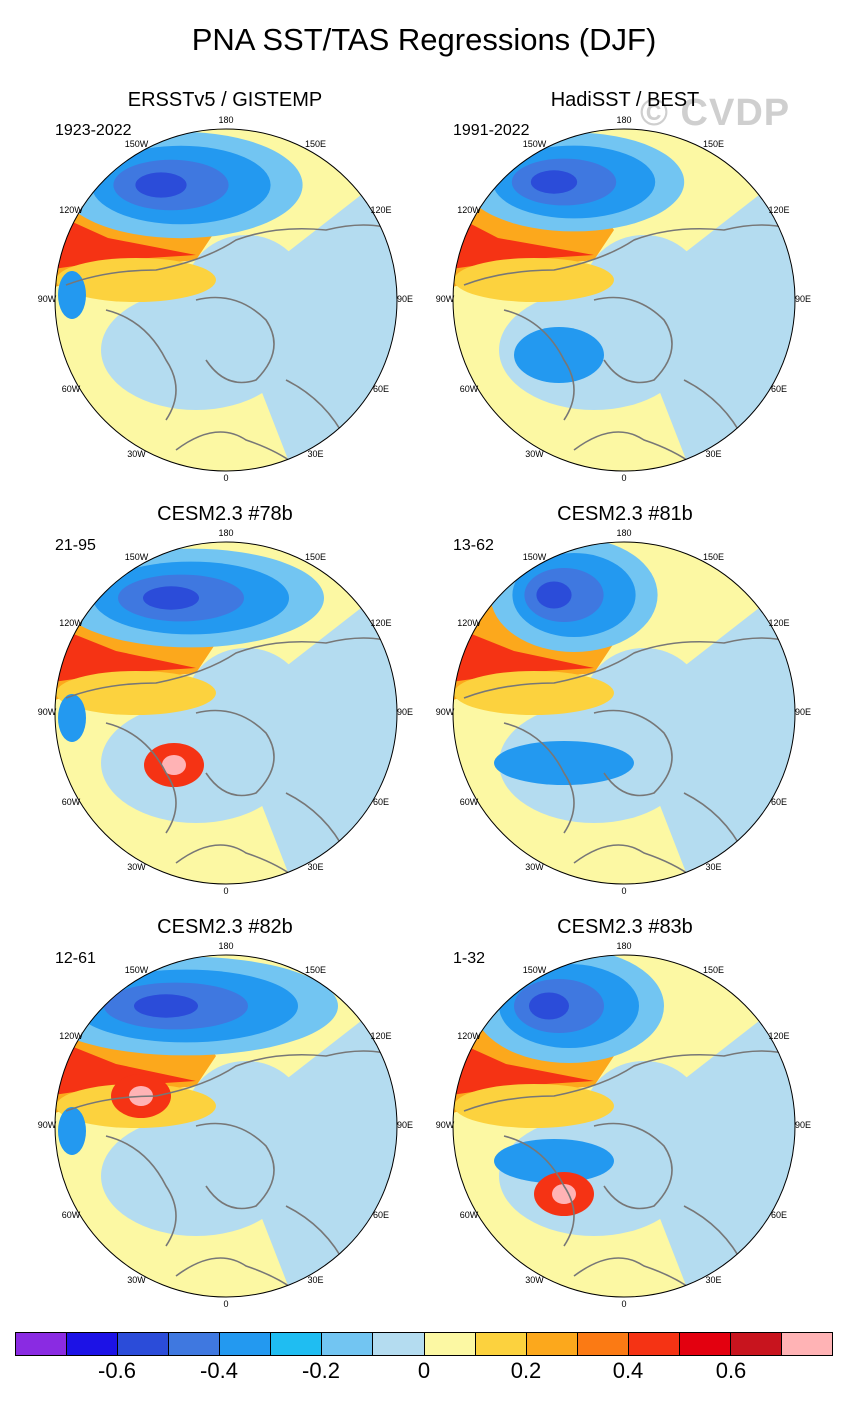  What do you see at coordinates (136, 693) in the screenshot?
I see `warm-anomaly-band` at bounding box center [136, 693].